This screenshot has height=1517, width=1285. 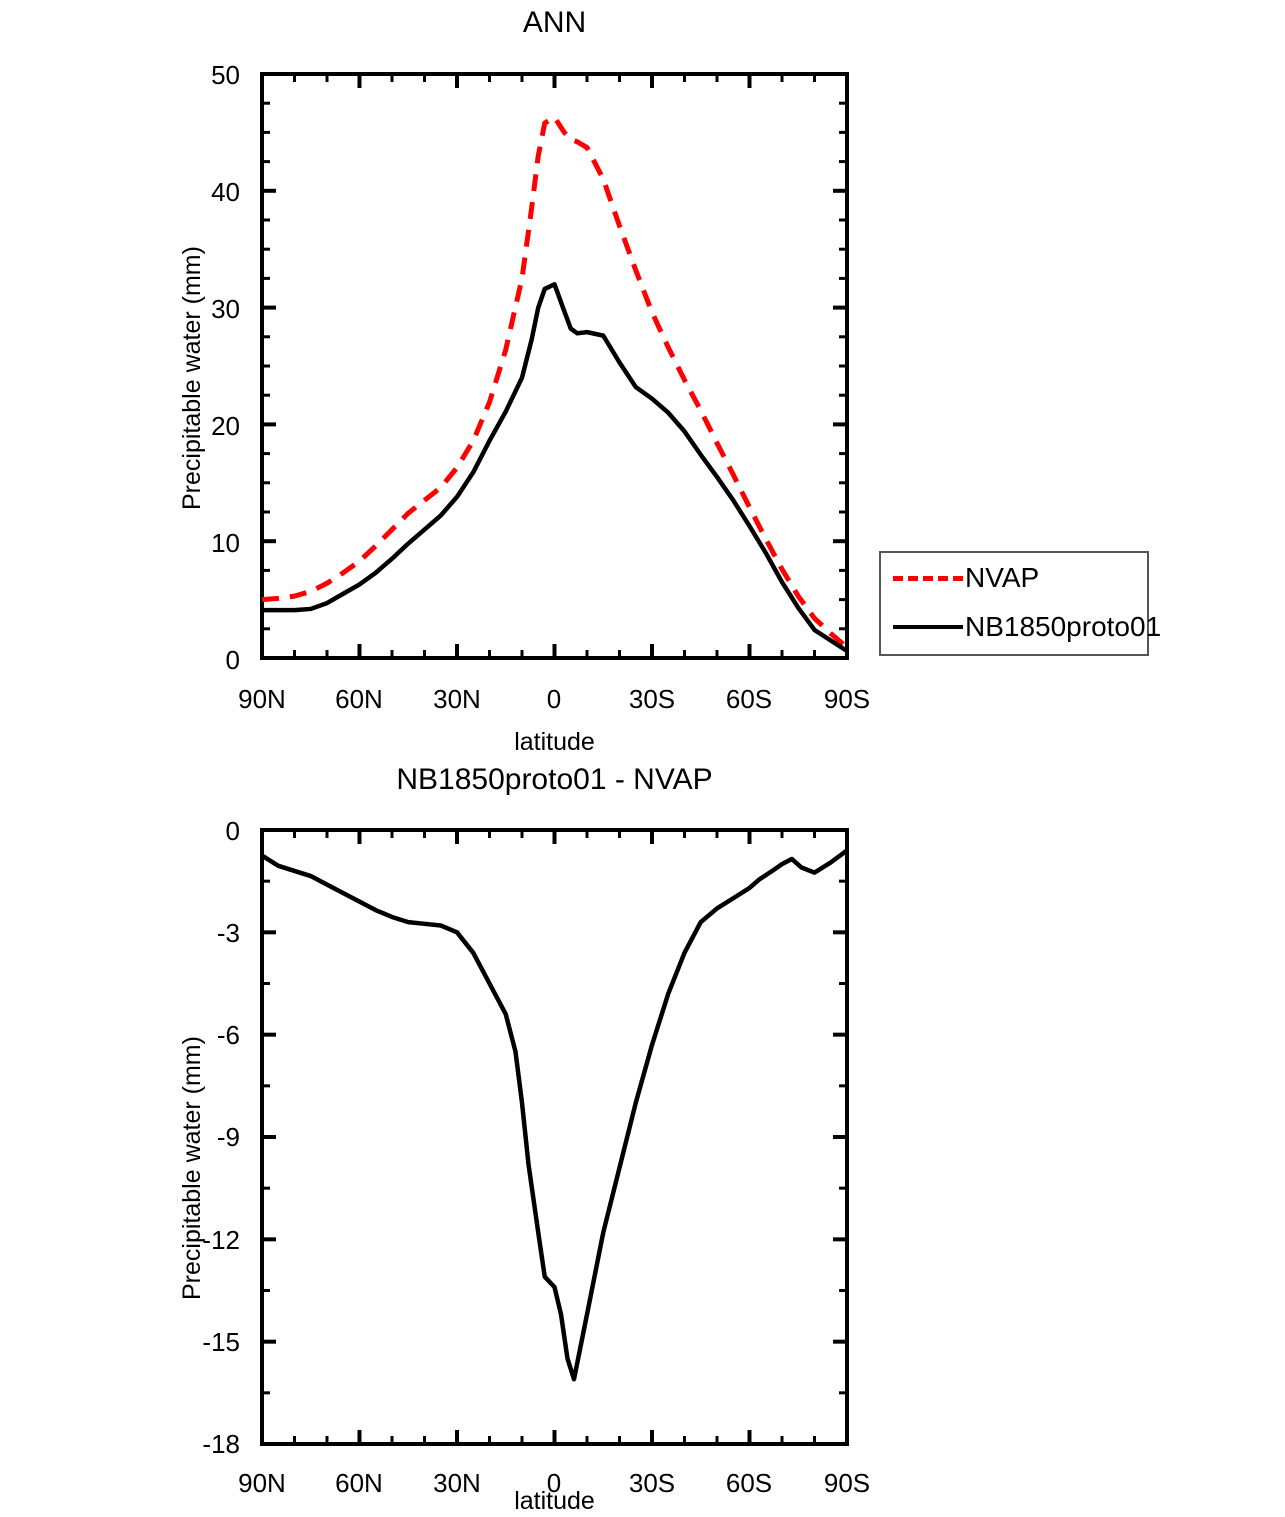 I want to click on top-x-tick-60N: 60N, so click(x=359, y=699).